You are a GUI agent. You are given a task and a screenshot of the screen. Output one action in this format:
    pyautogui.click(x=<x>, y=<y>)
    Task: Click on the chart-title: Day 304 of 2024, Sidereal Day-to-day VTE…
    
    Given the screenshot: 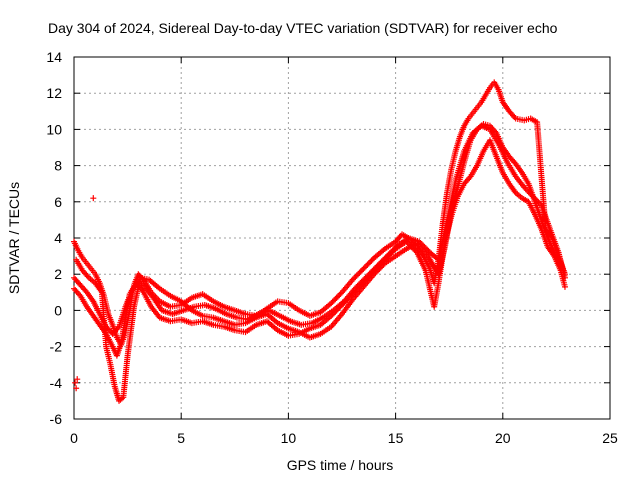 What is the action you would take?
    pyautogui.click(x=303, y=28)
    